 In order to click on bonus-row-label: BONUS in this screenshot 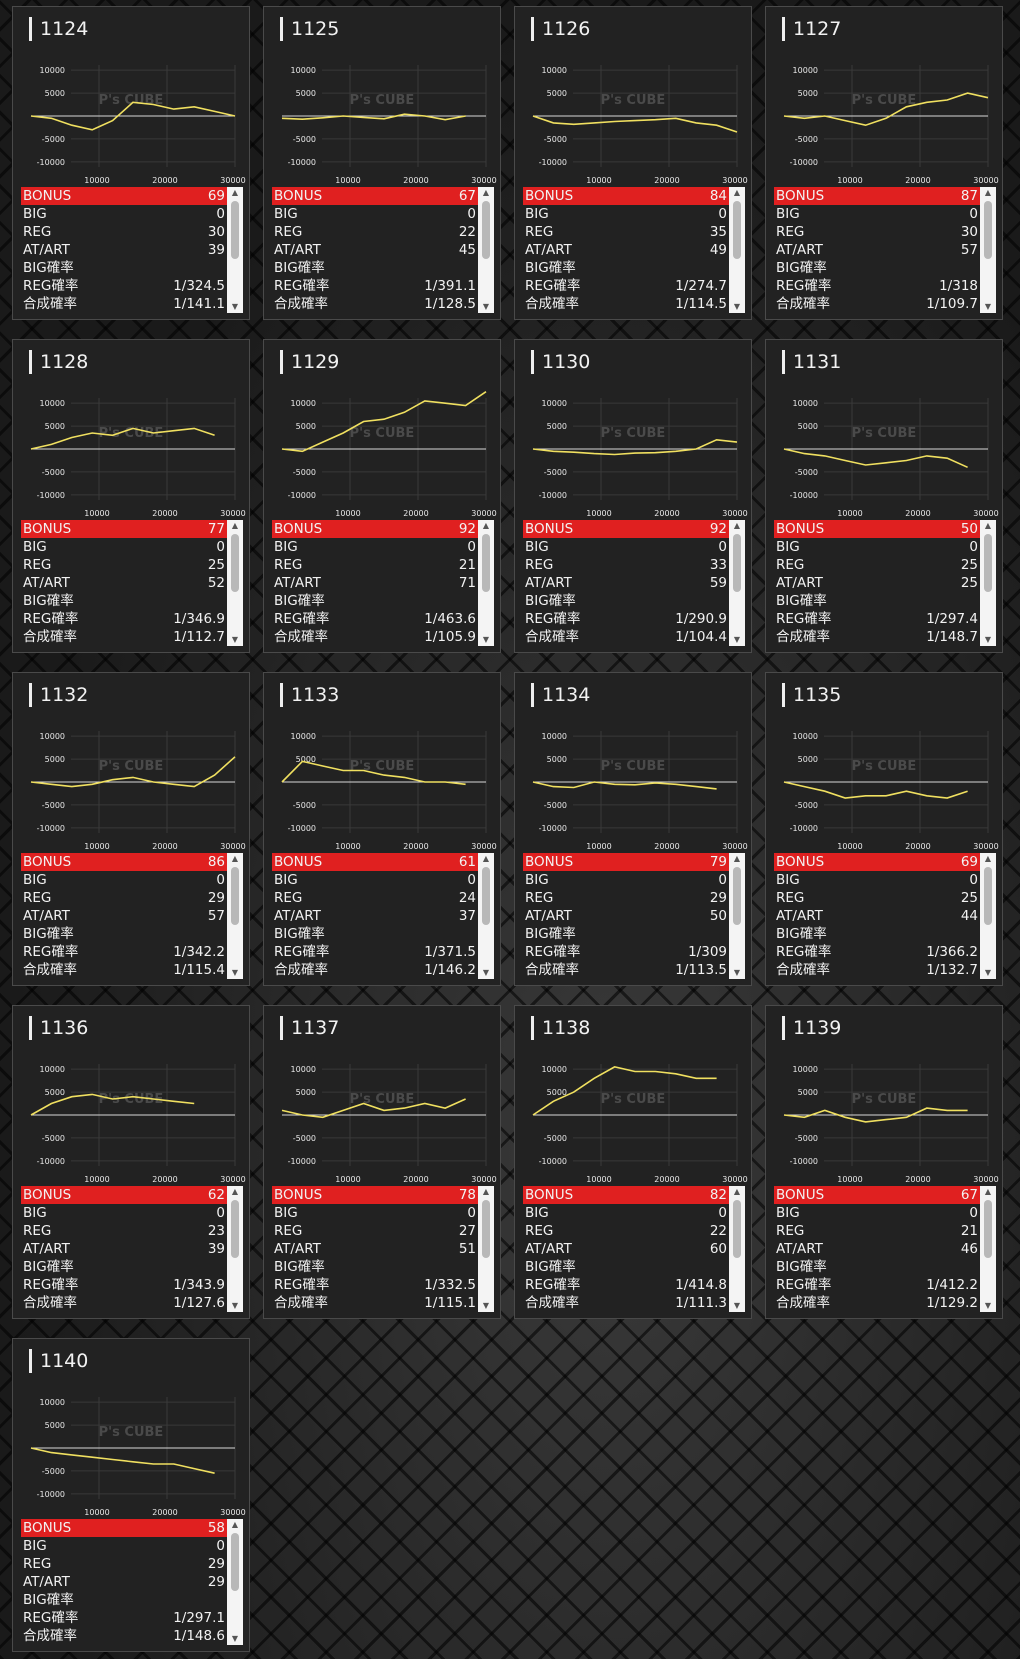, I will do `click(298, 529)`.